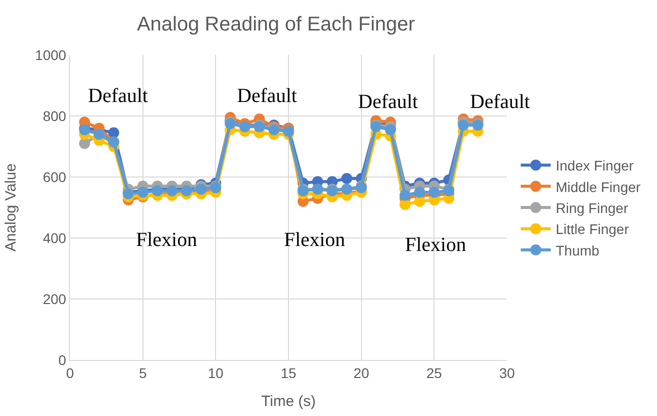 The image size is (657, 416). What do you see at coordinates (142, 372) in the screenshot?
I see `x-tick-label: 5` at bounding box center [142, 372].